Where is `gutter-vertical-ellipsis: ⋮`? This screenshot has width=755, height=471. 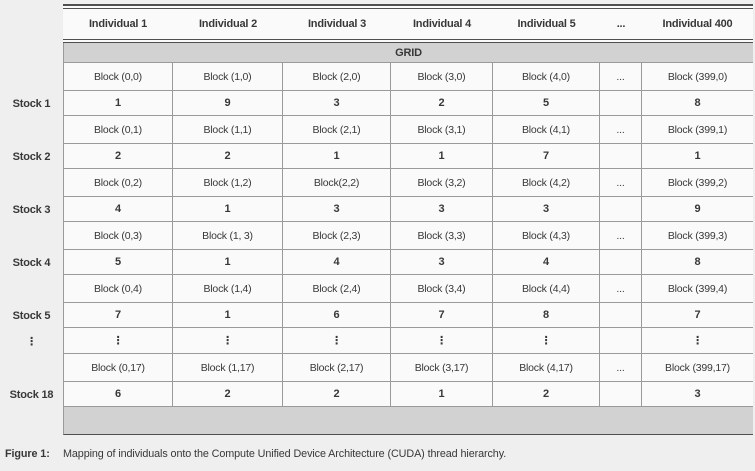
gutter-vertical-ellipsis: ⋮ is located at coordinates (31, 341).